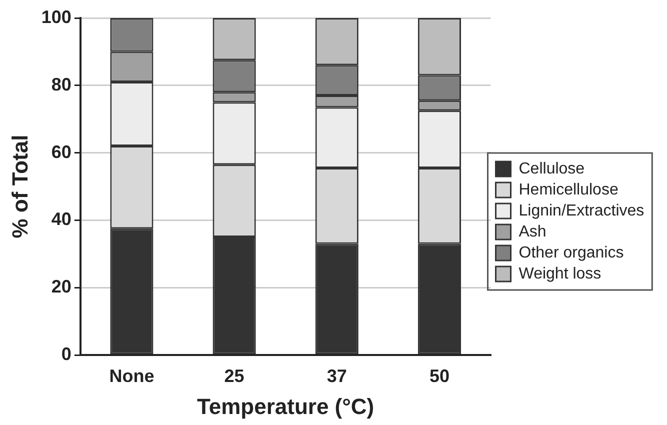  I want to click on y-tick-label: 80, so click(61, 84).